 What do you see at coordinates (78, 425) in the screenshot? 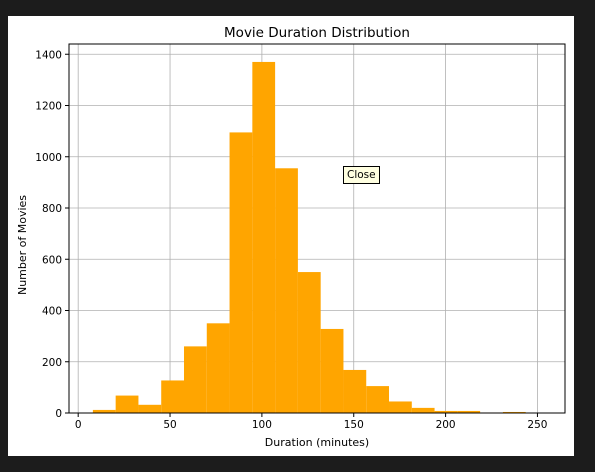
I see `x-tick-label: 0` at bounding box center [78, 425].